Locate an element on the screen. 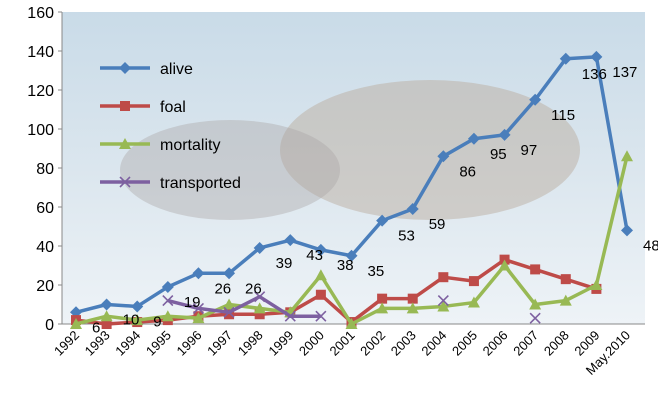 The width and height of the screenshot is (658, 413). x-tick-label: 2002 is located at coordinates (372, 343).